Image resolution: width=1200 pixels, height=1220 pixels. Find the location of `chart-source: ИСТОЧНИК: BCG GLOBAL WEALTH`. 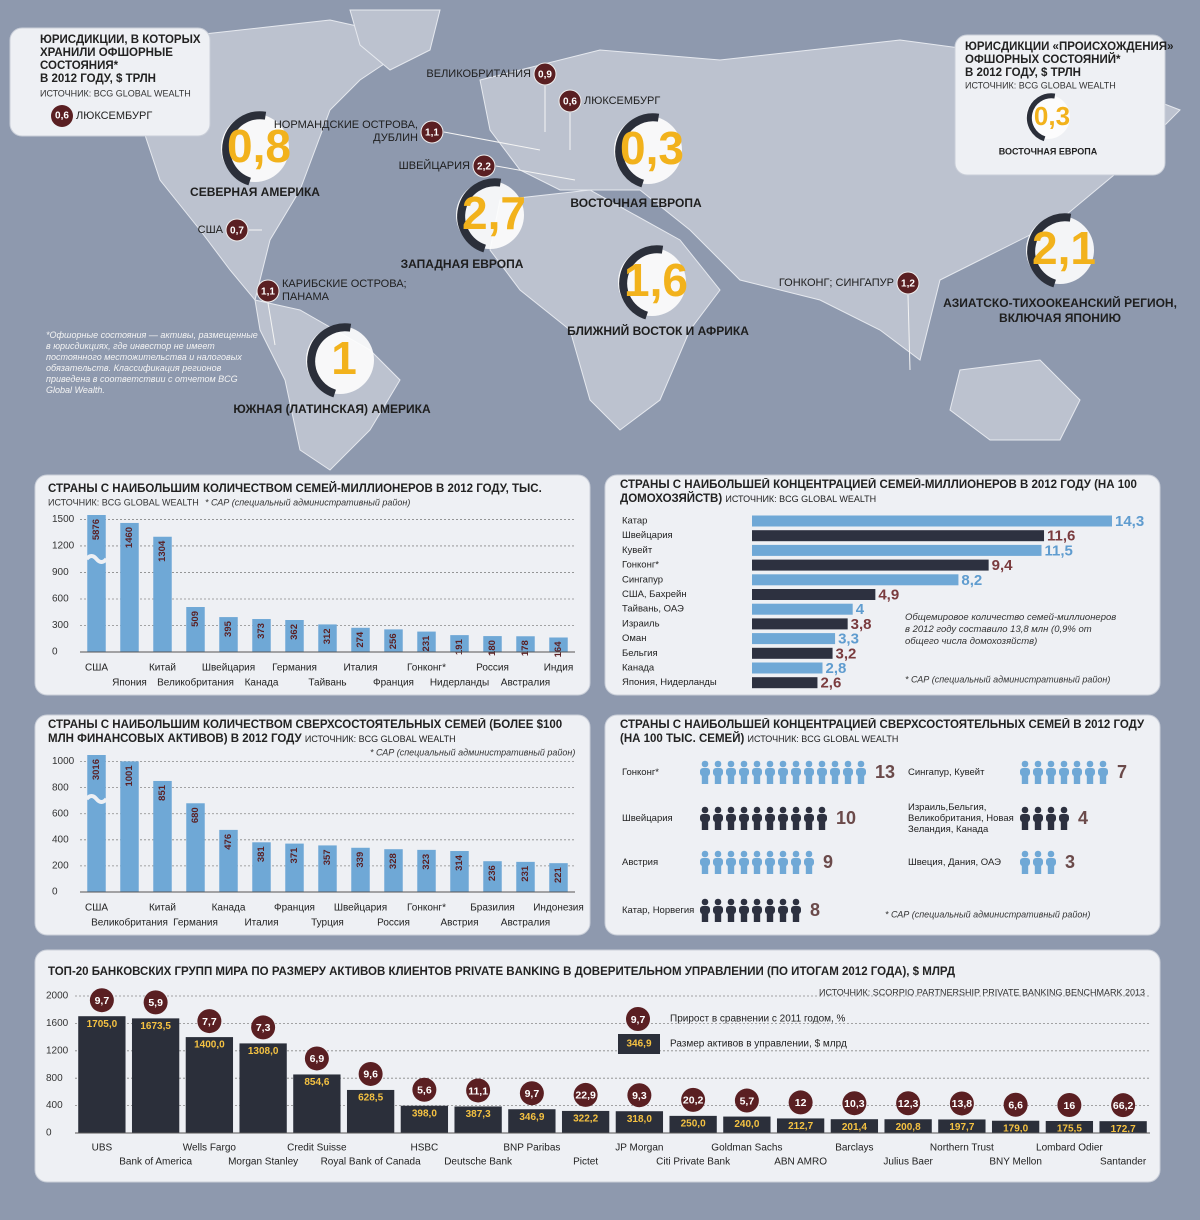

chart-source: ИСТОЧНИК: BCG GLOBAL WEALTH is located at coordinates (823, 739).